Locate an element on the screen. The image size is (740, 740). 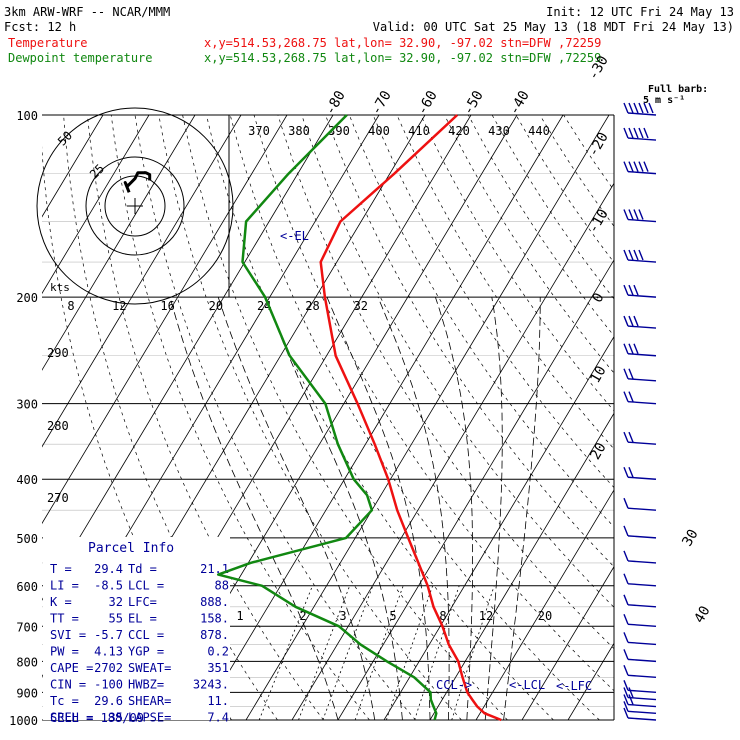
hodograph-trace is located at coordinates (137, 182).